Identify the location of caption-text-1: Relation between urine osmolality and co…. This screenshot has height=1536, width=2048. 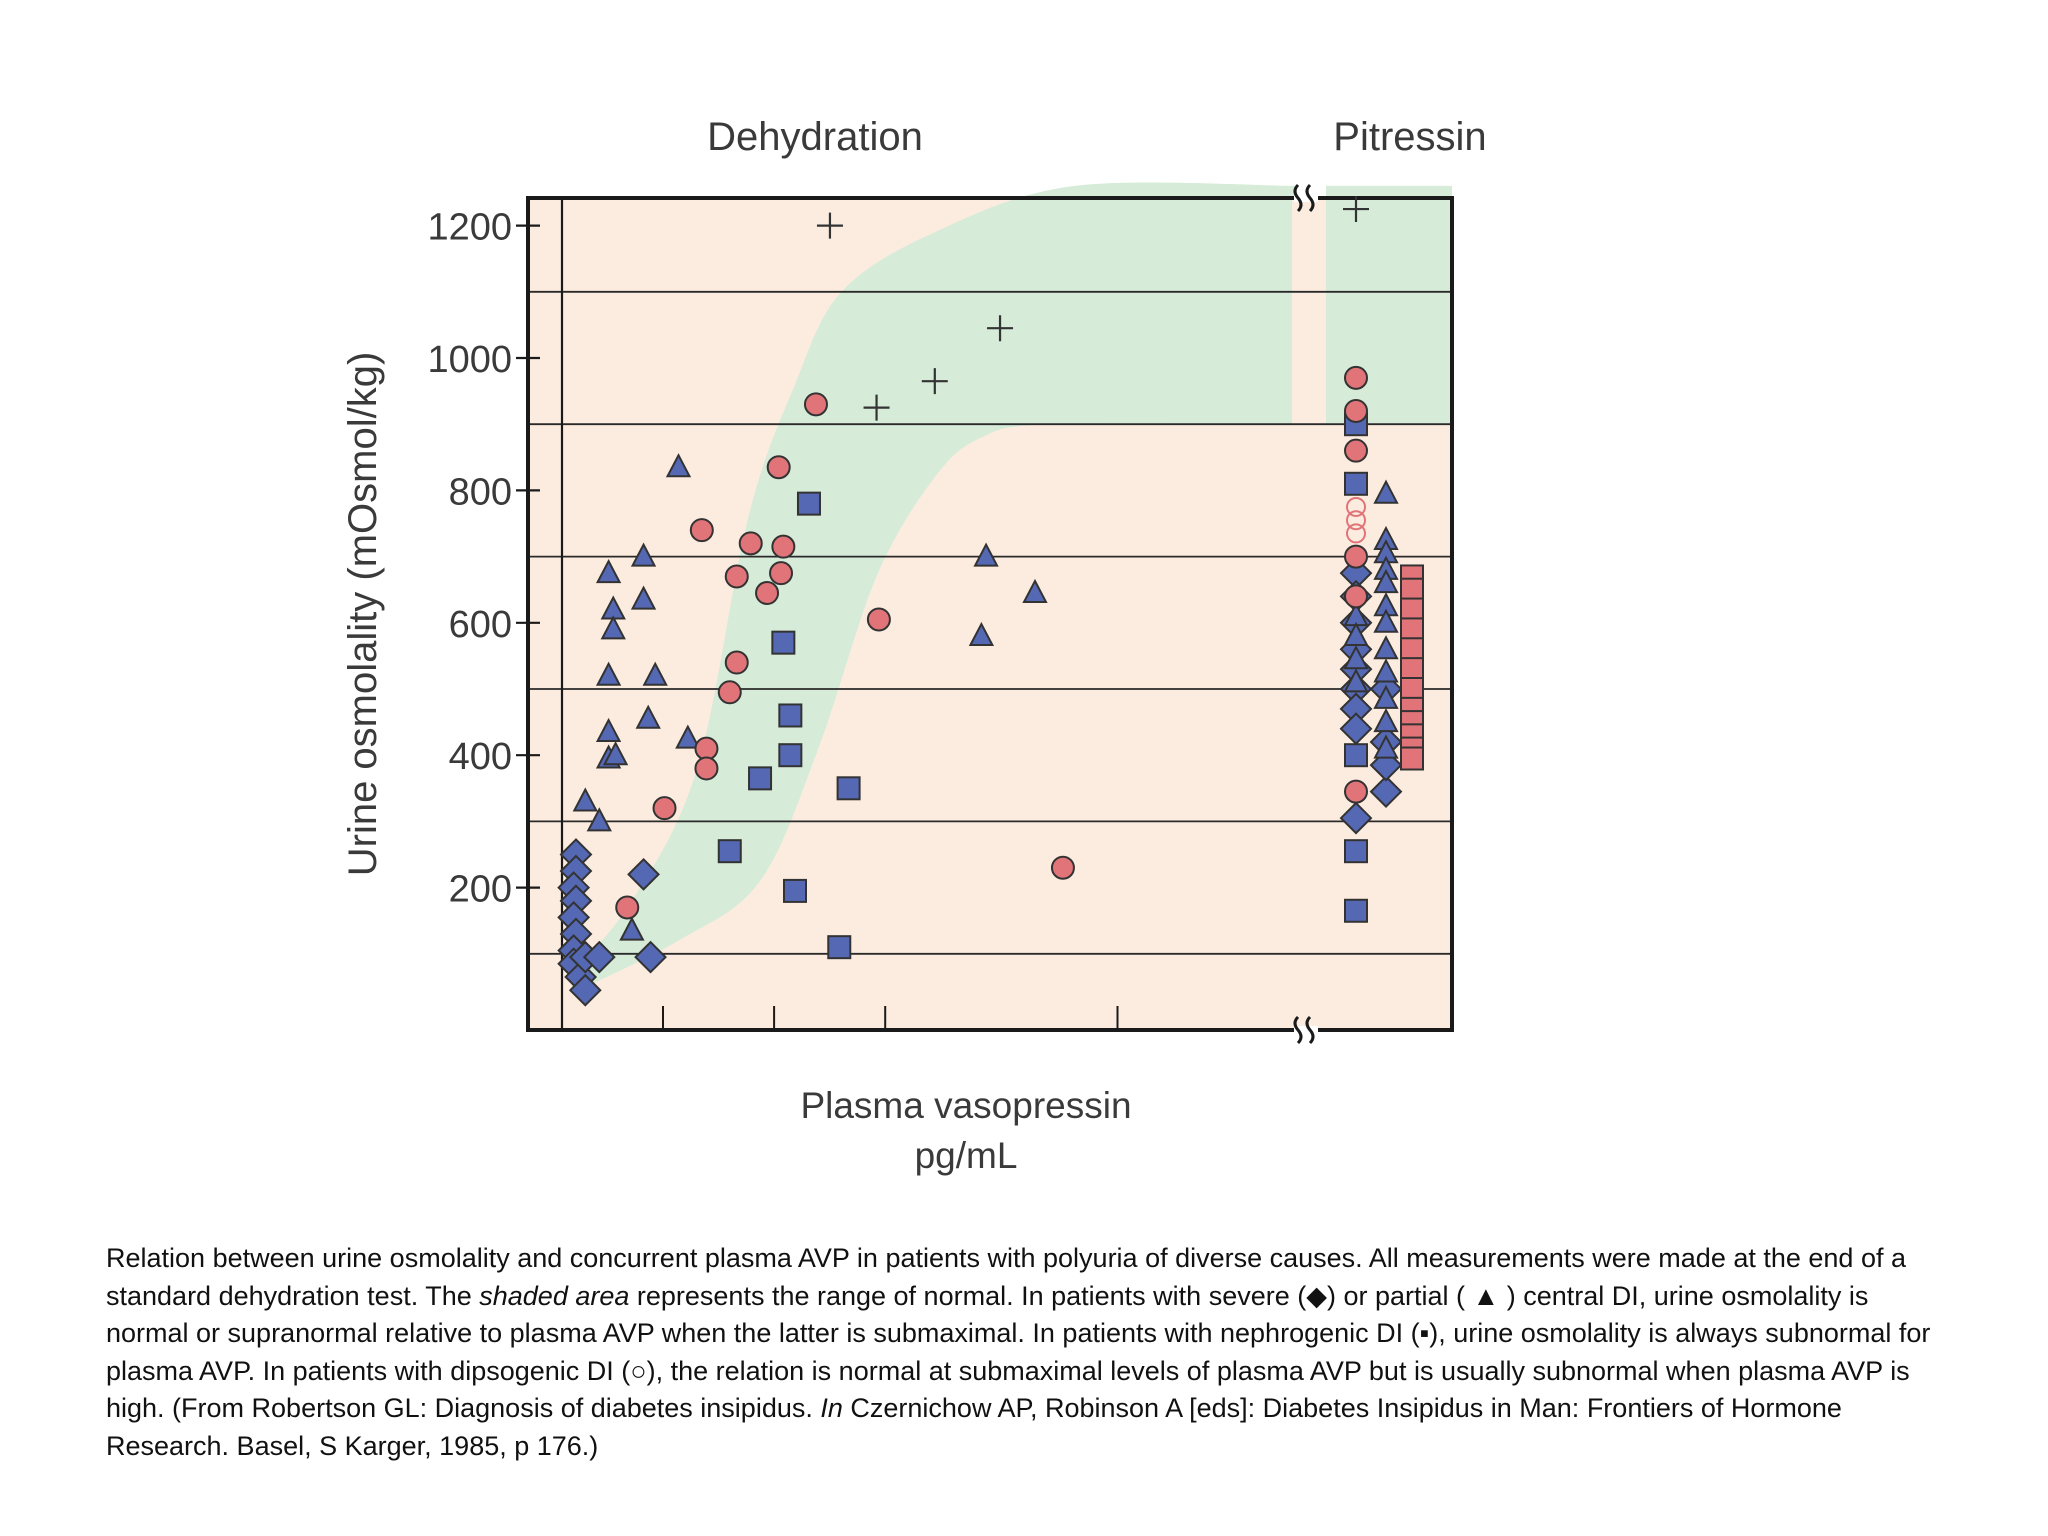
(1006, 1277).